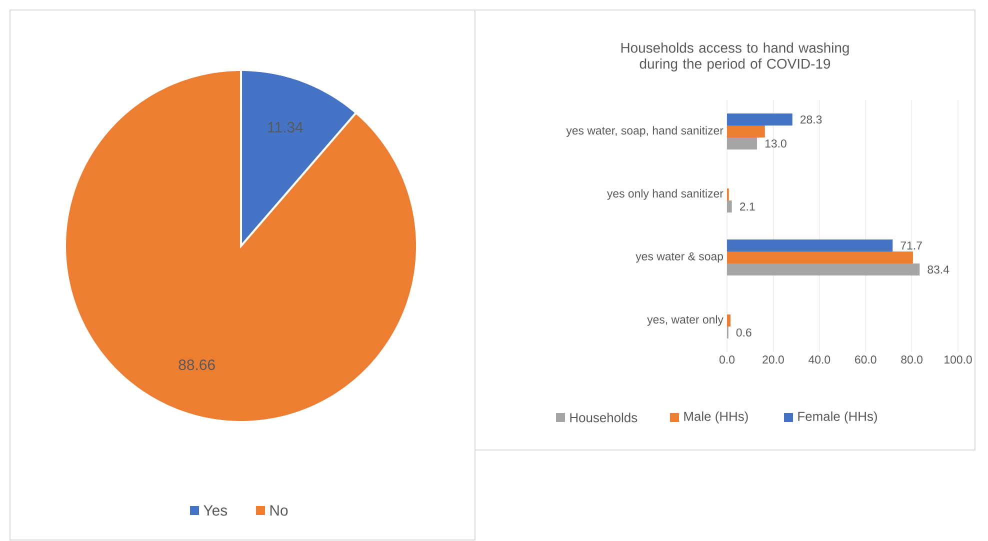 Image resolution: width=988 pixels, height=541 pixels. Describe the element at coordinates (911, 246) in the screenshot. I see `data-label: 71.7` at that location.